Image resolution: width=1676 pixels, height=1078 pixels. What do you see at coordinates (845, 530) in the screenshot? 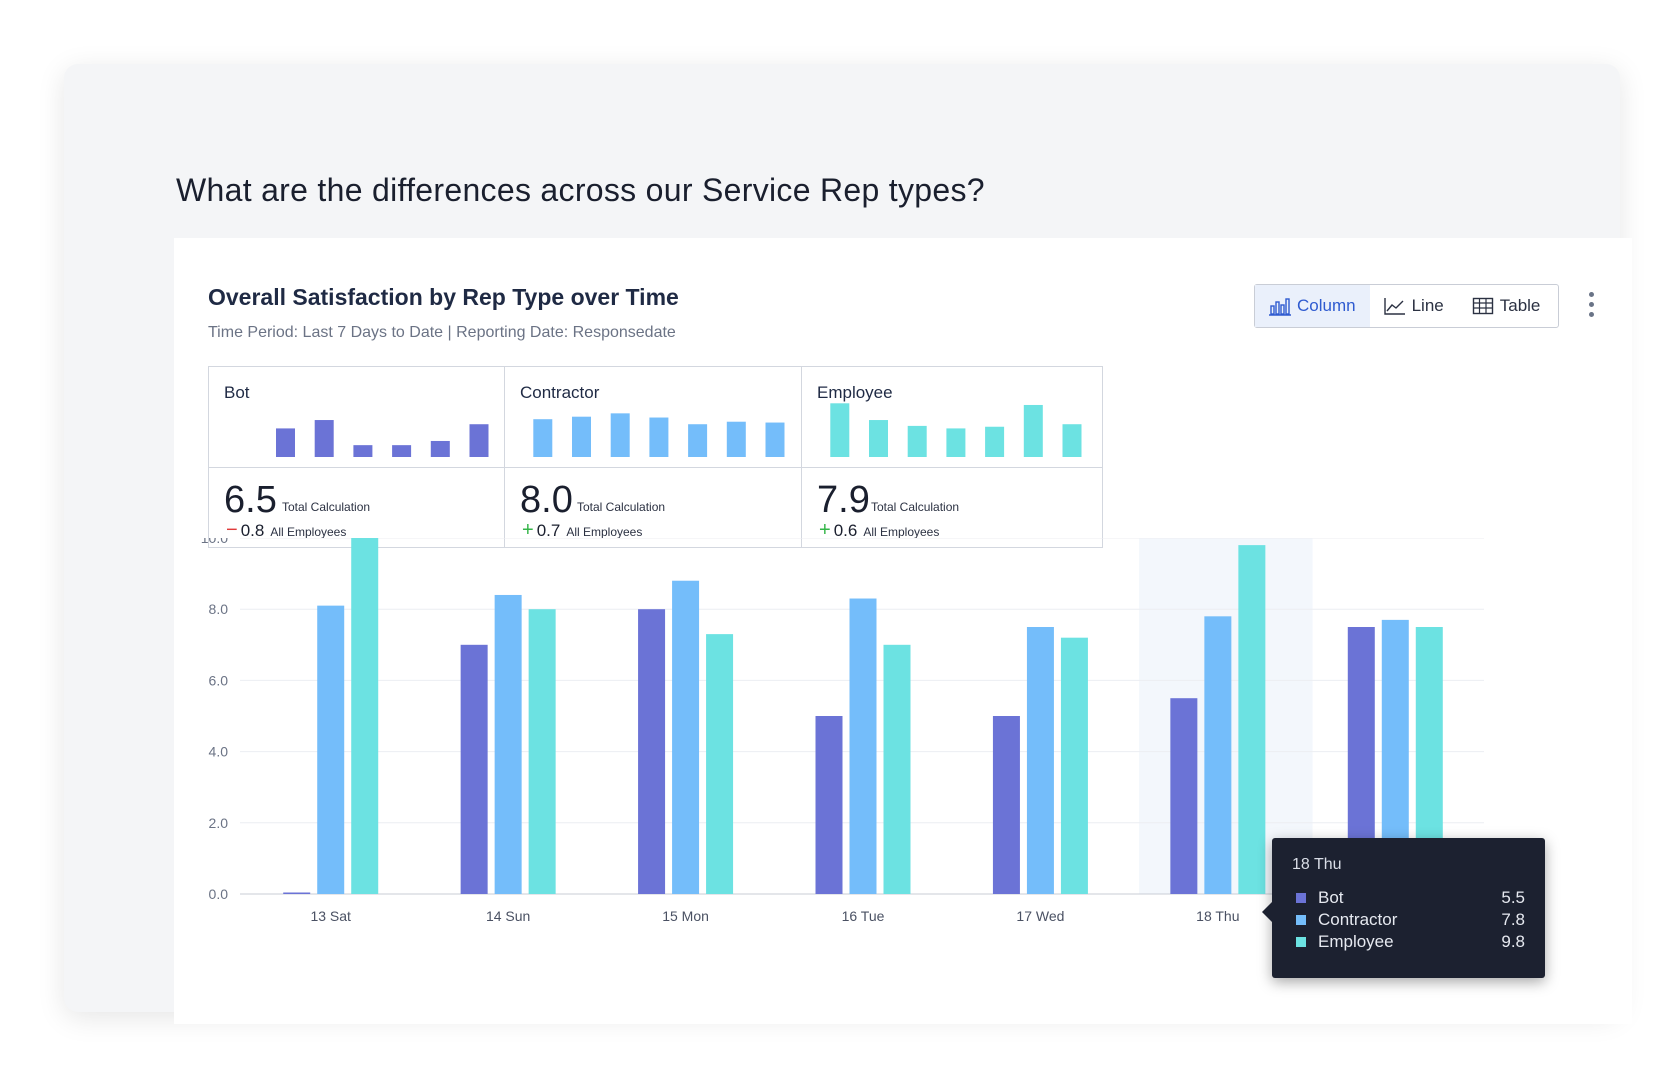
I see `delta-value: 0.6` at bounding box center [845, 530].